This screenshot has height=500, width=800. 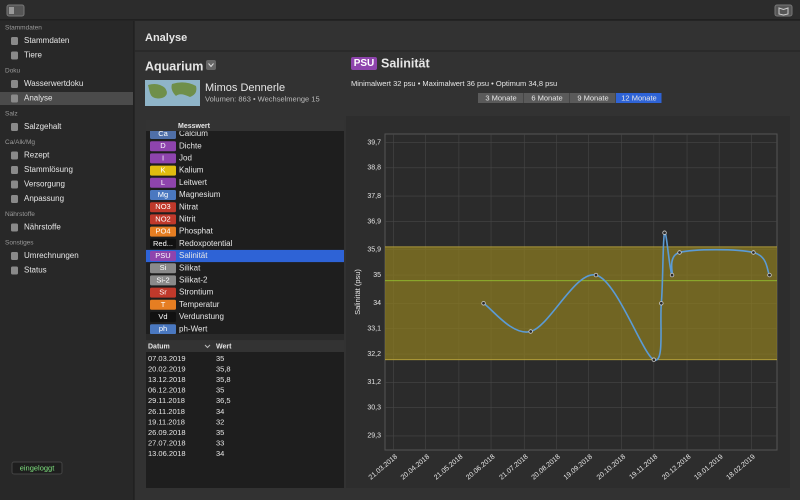 What do you see at coordinates (196, 231) in the screenshot?
I see `parameter-name: Phosphat` at bounding box center [196, 231].